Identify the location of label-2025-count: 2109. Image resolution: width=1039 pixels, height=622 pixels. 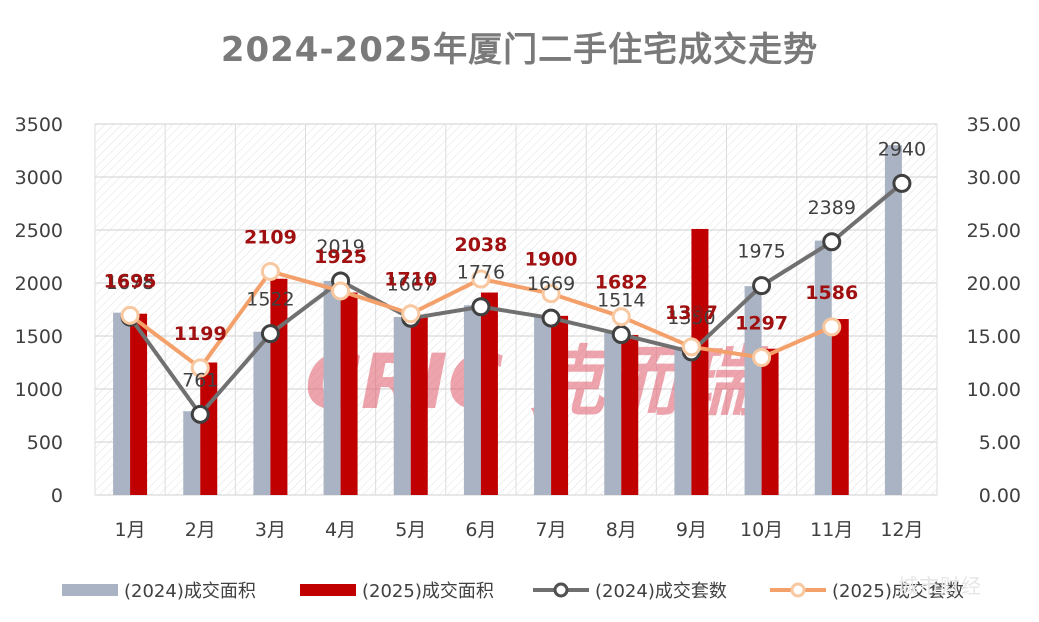
(270, 237).